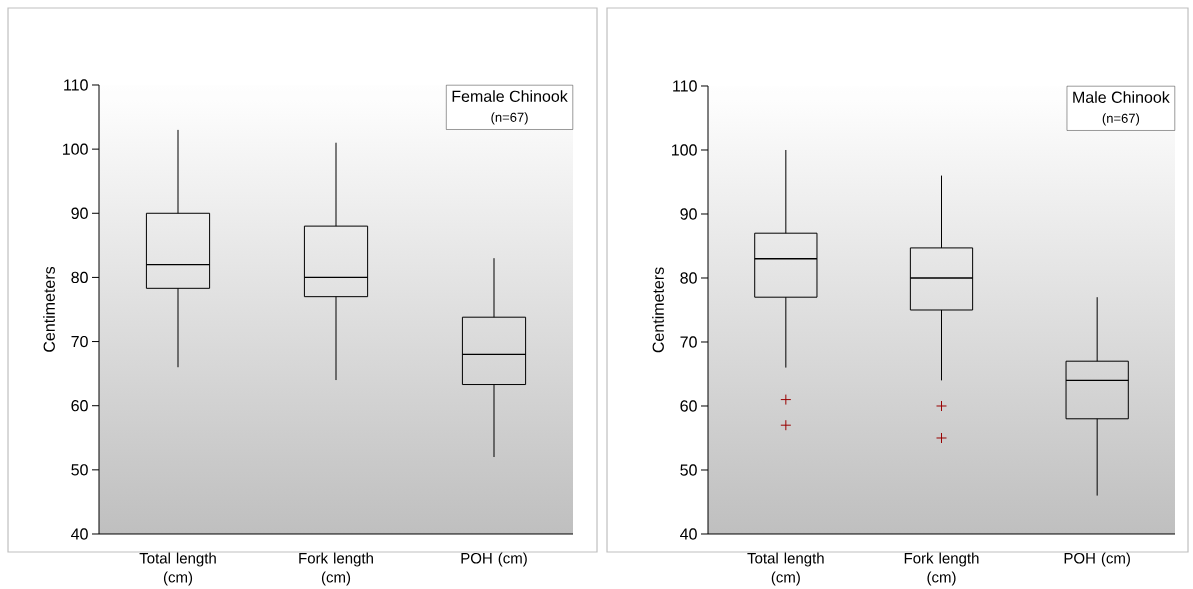  What do you see at coordinates (1121, 97) in the screenshot?
I see `chart-title: Male Chinook` at bounding box center [1121, 97].